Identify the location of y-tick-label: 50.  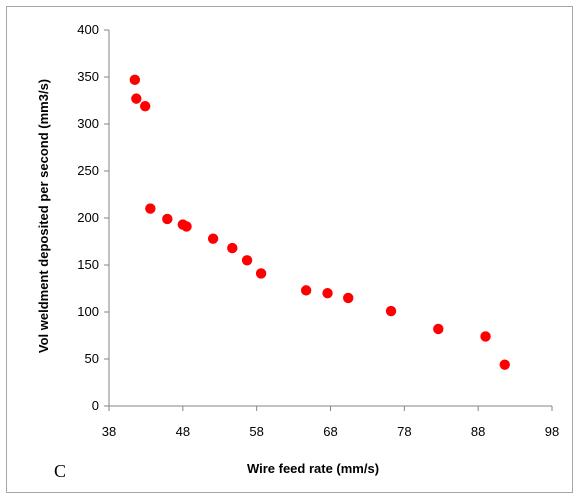
(92, 358).